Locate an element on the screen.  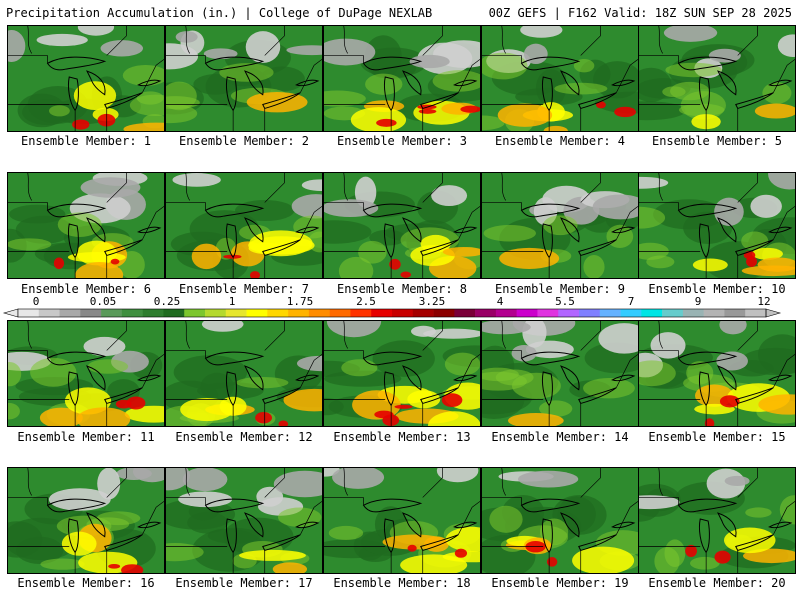
colorbar-min-arrow is located at coordinates (10, 313).